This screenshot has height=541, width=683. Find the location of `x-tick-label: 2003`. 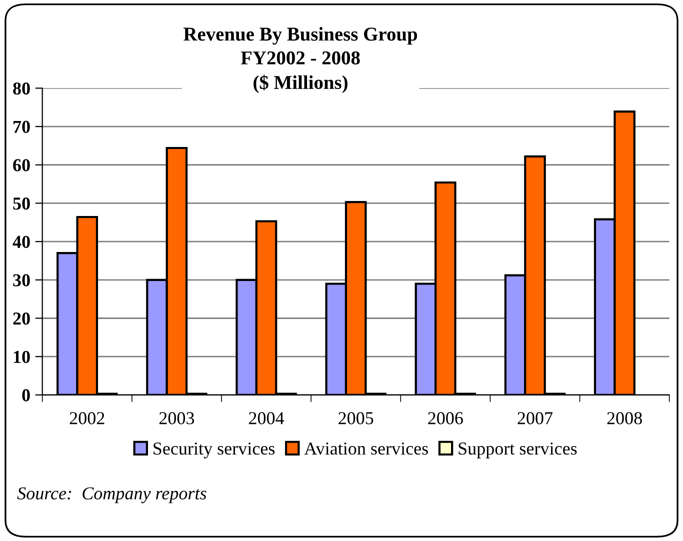

x-tick-label: 2003 is located at coordinates (176, 418).